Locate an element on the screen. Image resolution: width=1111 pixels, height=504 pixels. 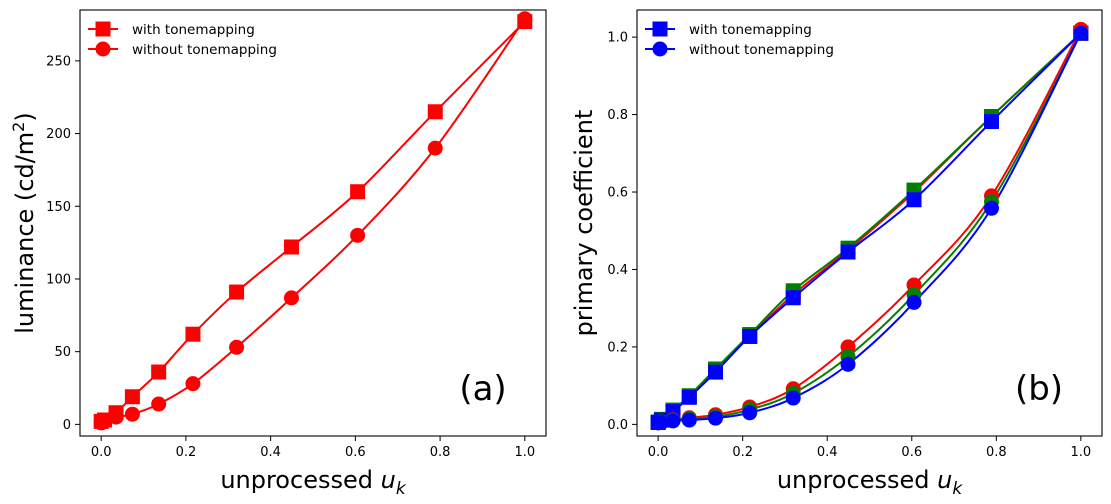
panel-b-x-axis-label: unprocessed uk is located at coordinates (870, 482).